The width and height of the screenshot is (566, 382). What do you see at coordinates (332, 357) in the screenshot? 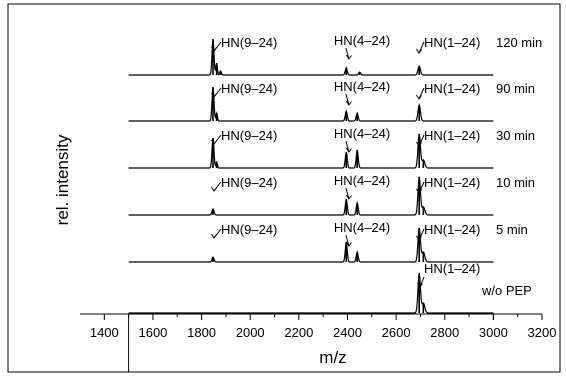
I see `x-axis-label: m/z` at bounding box center [332, 357].